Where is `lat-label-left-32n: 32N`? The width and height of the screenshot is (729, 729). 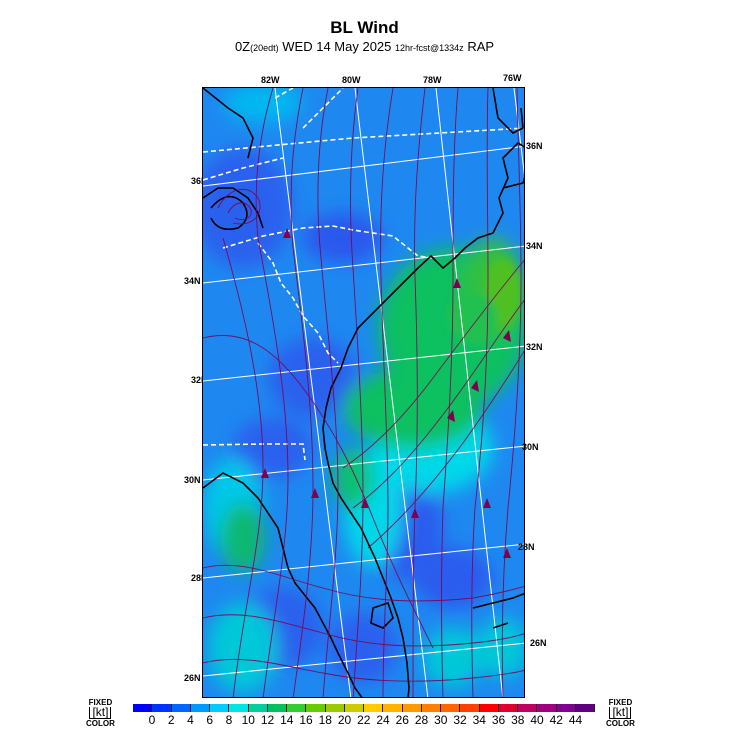 lat-label-left-32n: 32N is located at coordinates (199, 380).